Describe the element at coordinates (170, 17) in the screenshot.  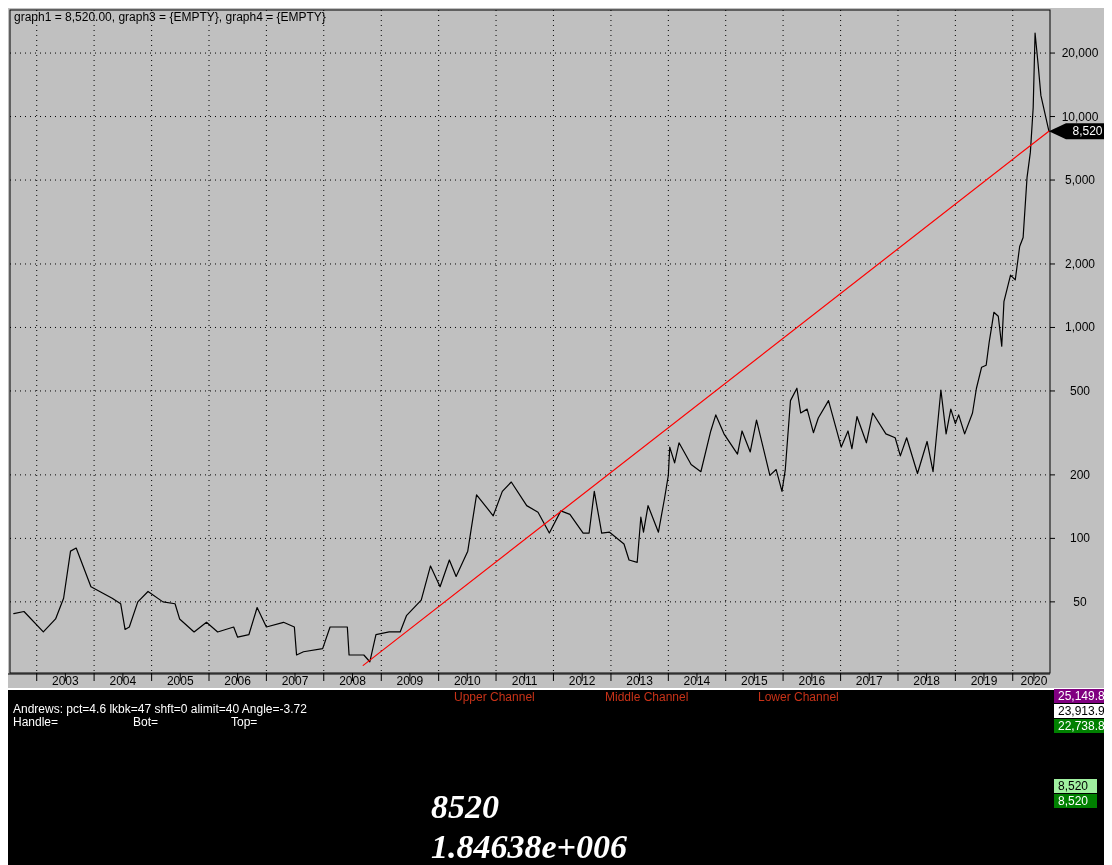
I see `chart-title: graph1 = 8,520.00, graph3 = {EMPTY}, graph4 = {EMPTY}` at that location.